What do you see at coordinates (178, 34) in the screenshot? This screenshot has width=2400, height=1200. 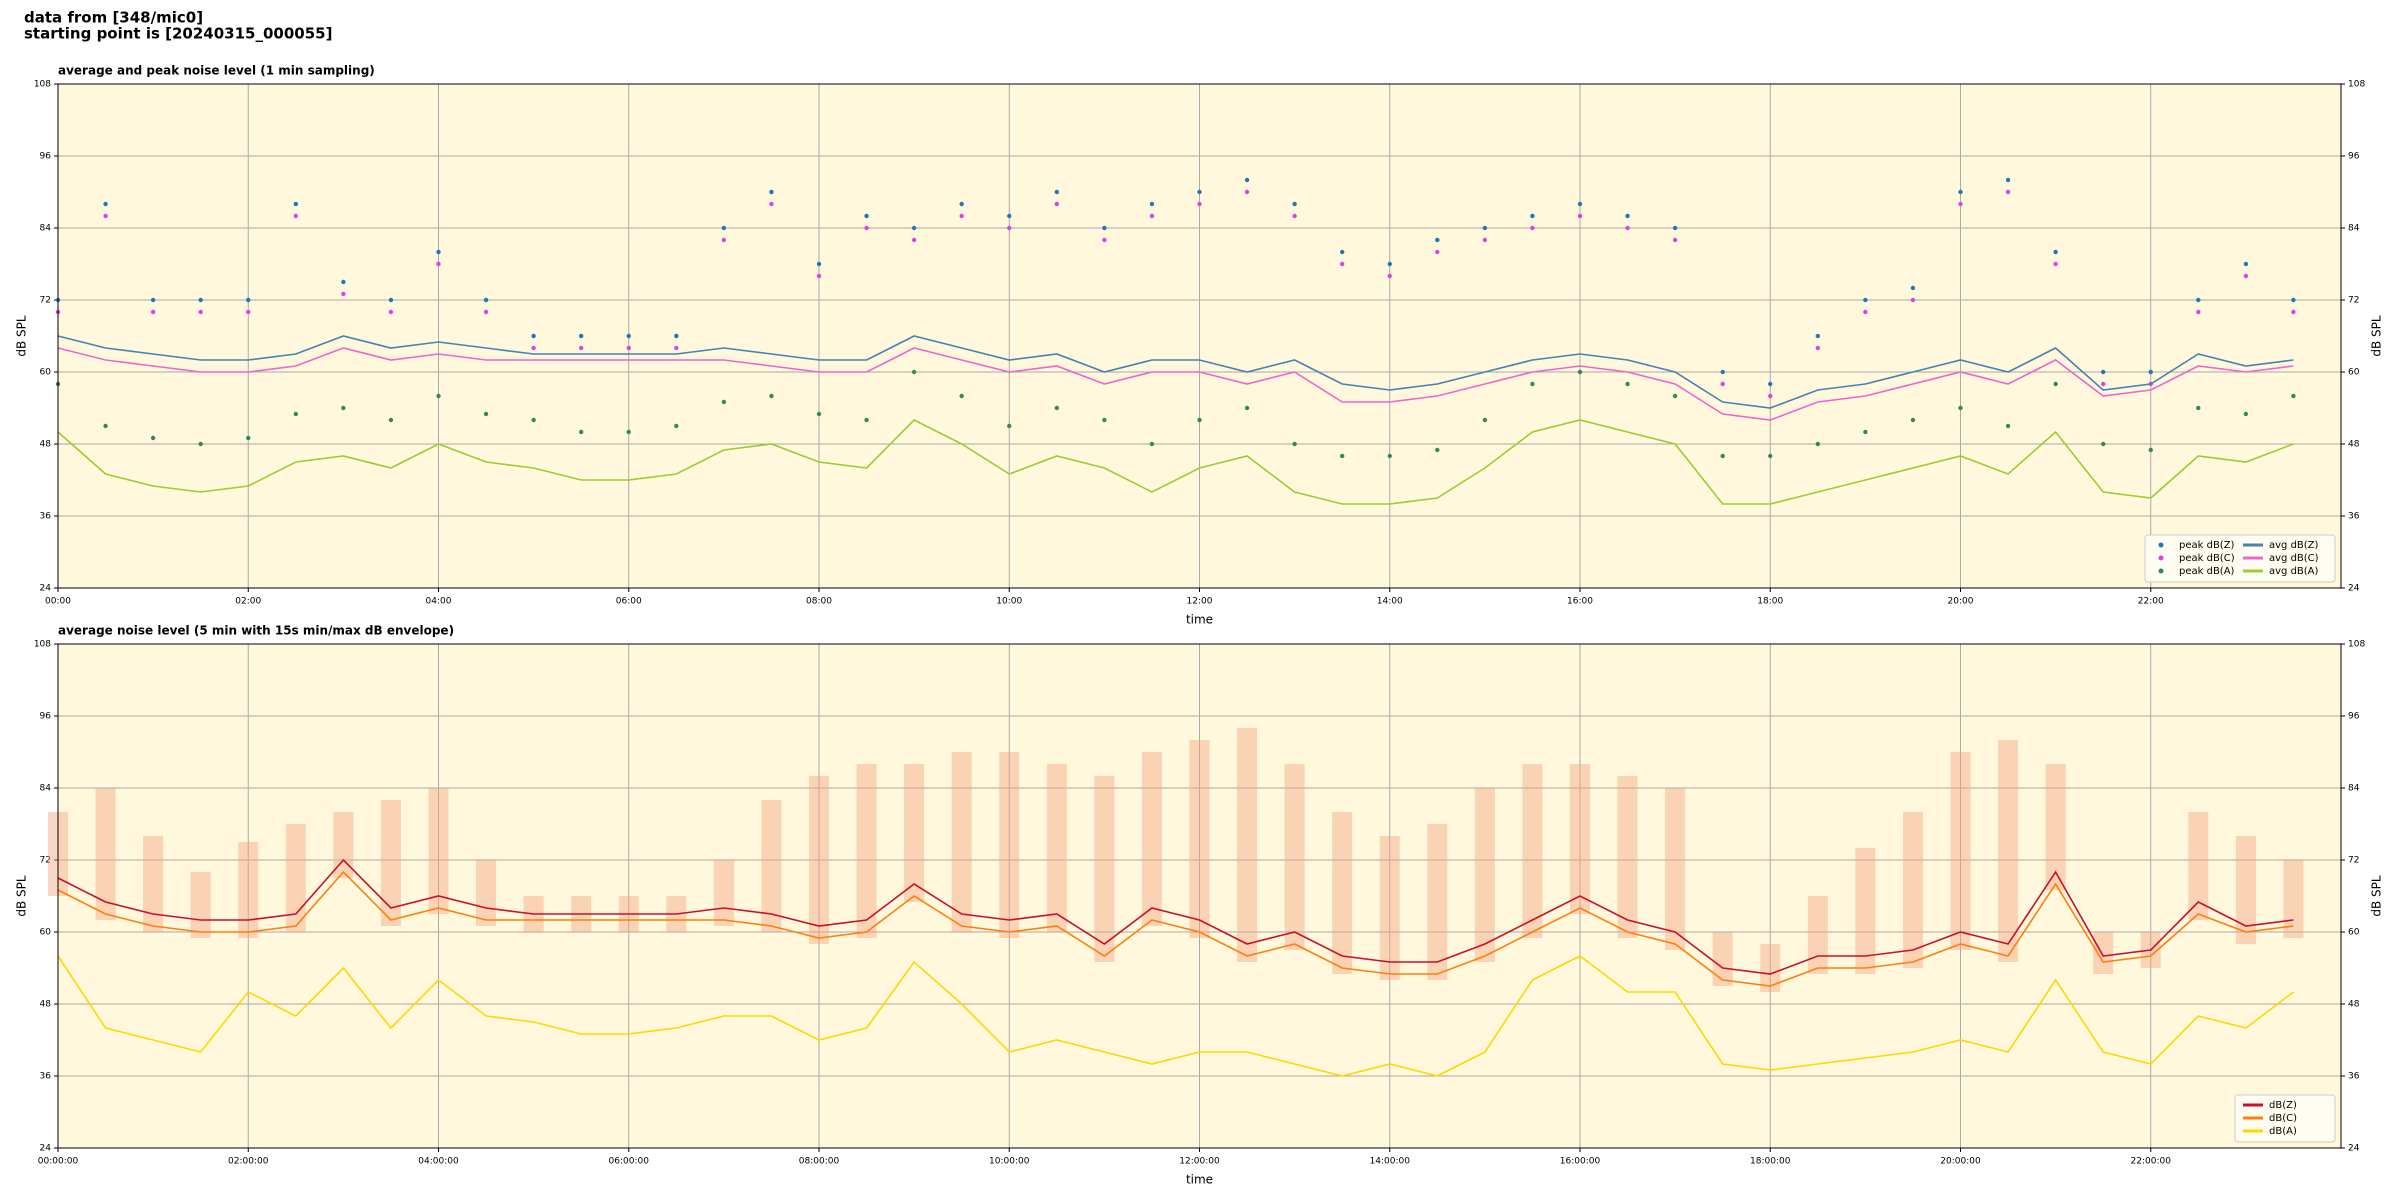 I see `header-line: starting point is [20240315_000055]` at bounding box center [178, 34].